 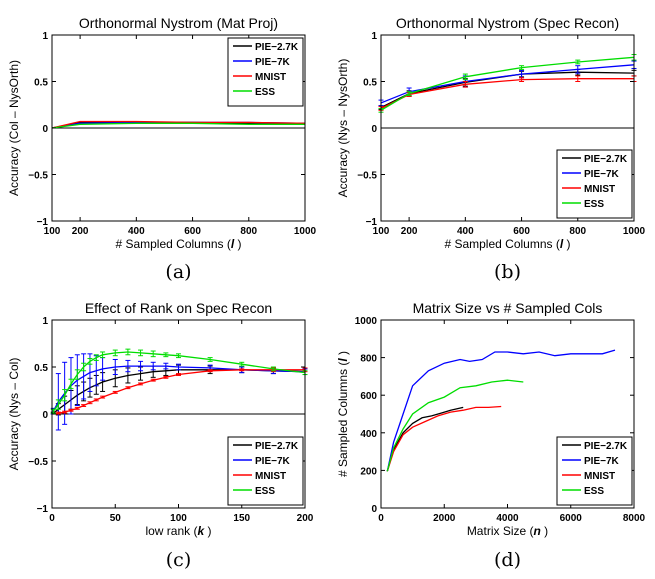 What do you see at coordinates (201, 531) in the screenshot?
I see `x-axis-label-var: k` at bounding box center [201, 531].